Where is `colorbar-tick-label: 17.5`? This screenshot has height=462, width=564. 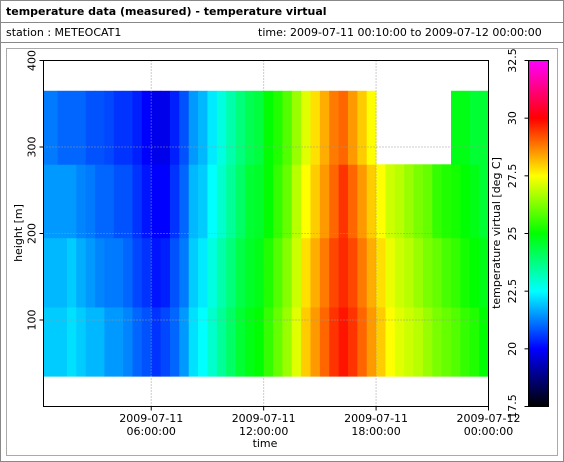
colorbar-tick-label: 17.5 is located at coordinates (512, 406).